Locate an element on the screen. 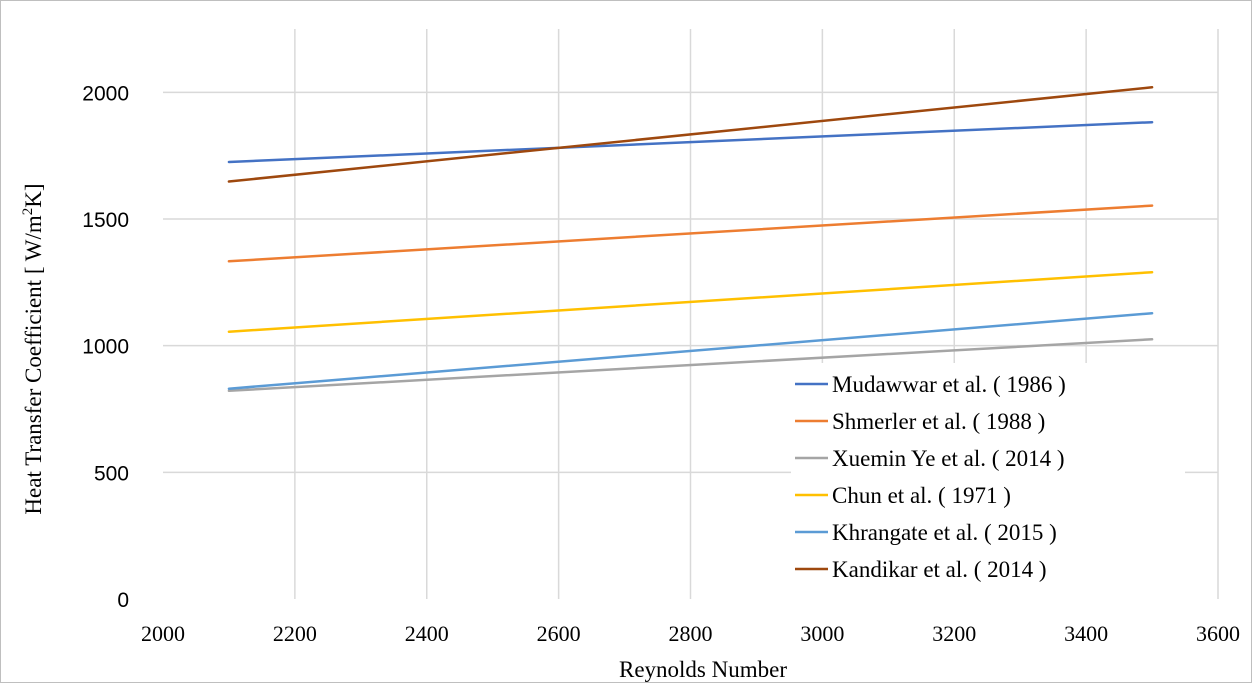 This screenshot has width=1253, height=684. x-tick-label: 2800 is located at coordinates (691, 633).